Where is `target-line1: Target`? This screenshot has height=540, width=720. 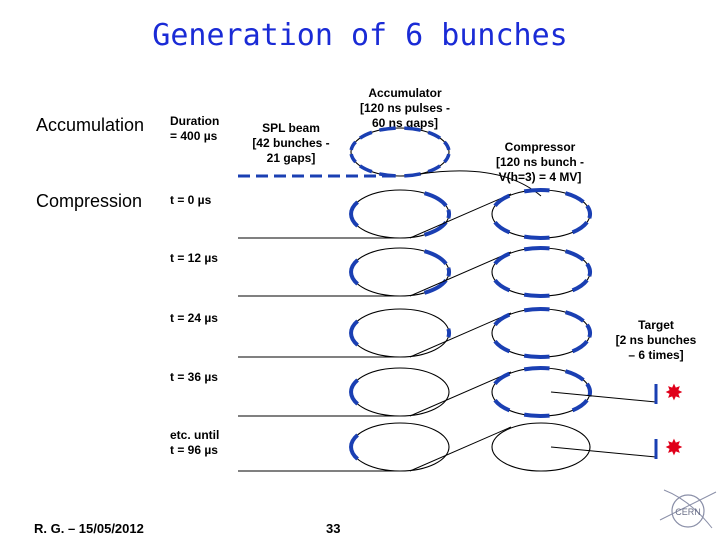
target-line1: Target is located at coordinates (656, 325).